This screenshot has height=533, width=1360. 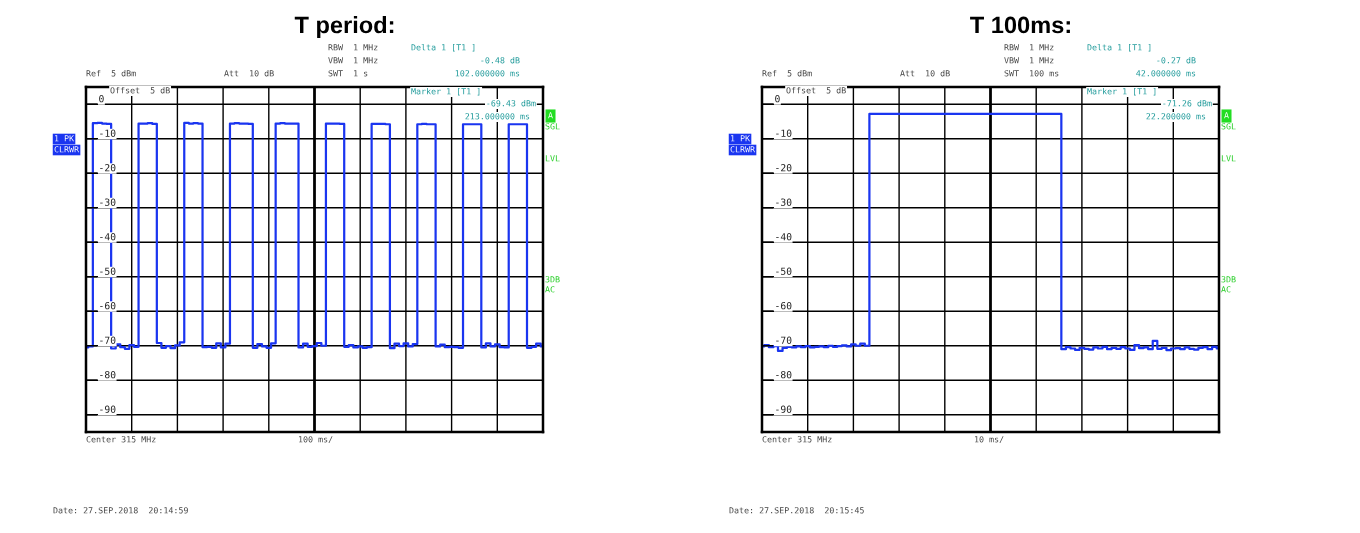 I want to click on text: 42.000000 ms, so click(x=1166, y=73).